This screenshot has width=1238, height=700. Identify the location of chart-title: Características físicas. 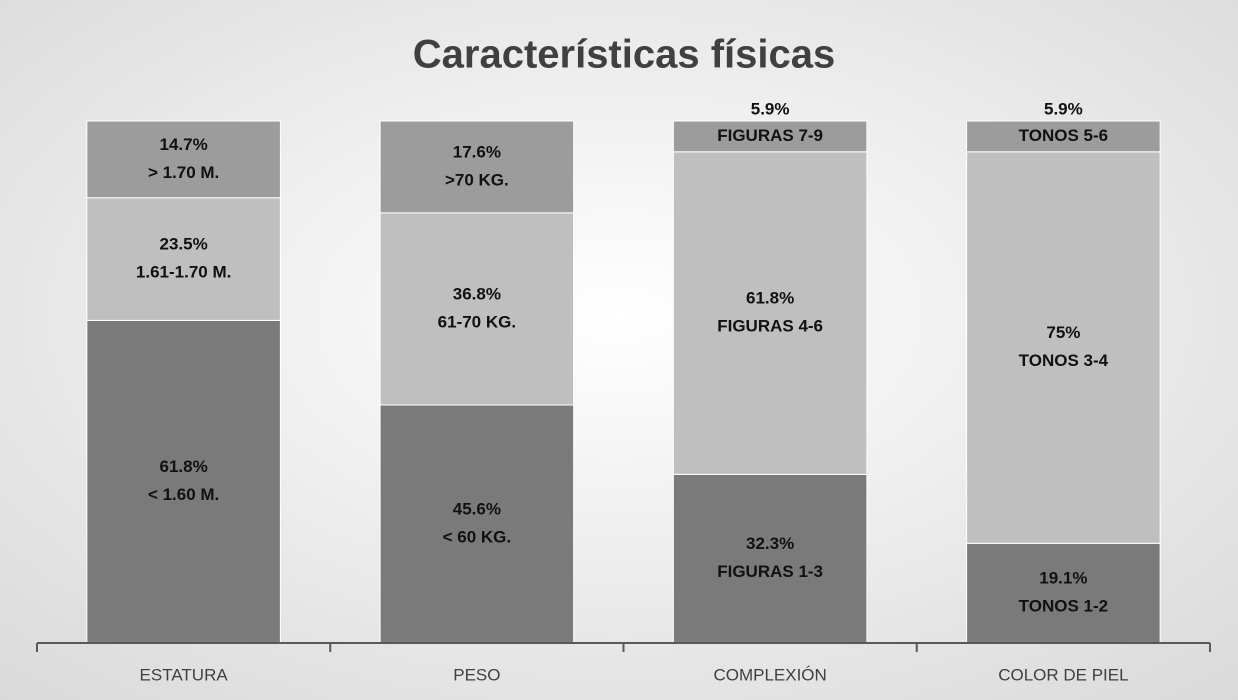
(624, 55).